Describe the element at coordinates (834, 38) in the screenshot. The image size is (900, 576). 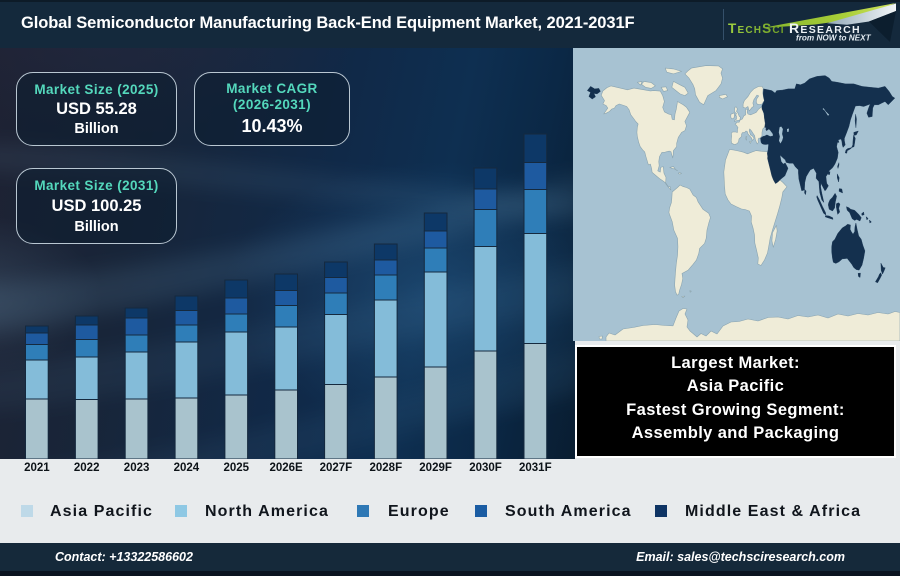
I see `svg-text: from NOW to NEXT` at that location.